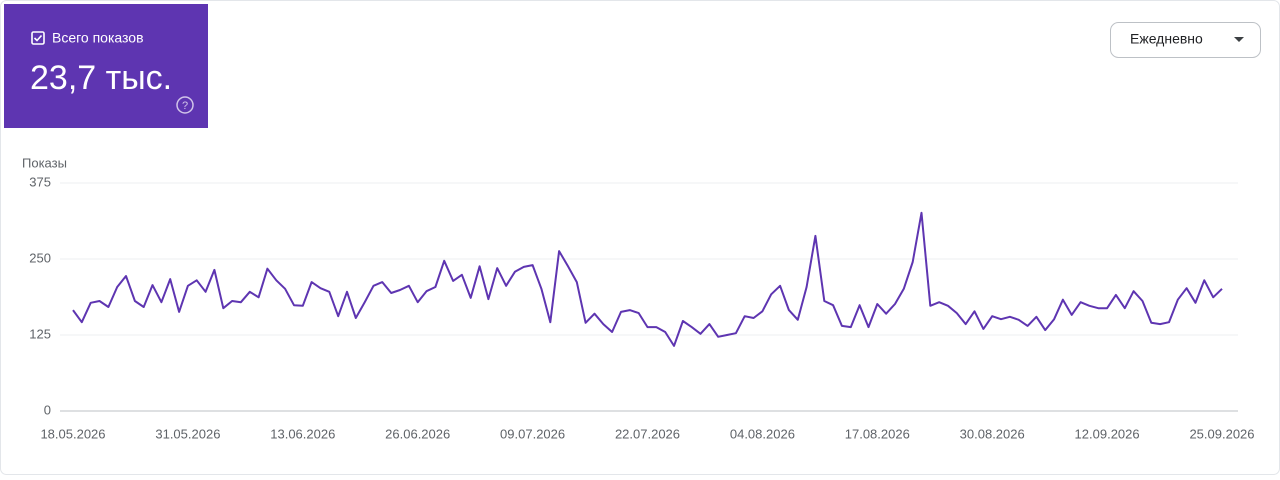 The height and width of the screenshot is (480, 1280). What do you see at coordinates (762, 433) in the screenshot?
I see `x-tick-label: 04.08.2026` at bounding box center [762, 433].